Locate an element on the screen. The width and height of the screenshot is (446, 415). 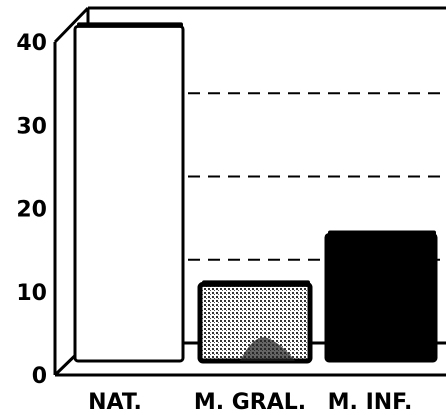
bar-shade is located at coordinates (267, 349).